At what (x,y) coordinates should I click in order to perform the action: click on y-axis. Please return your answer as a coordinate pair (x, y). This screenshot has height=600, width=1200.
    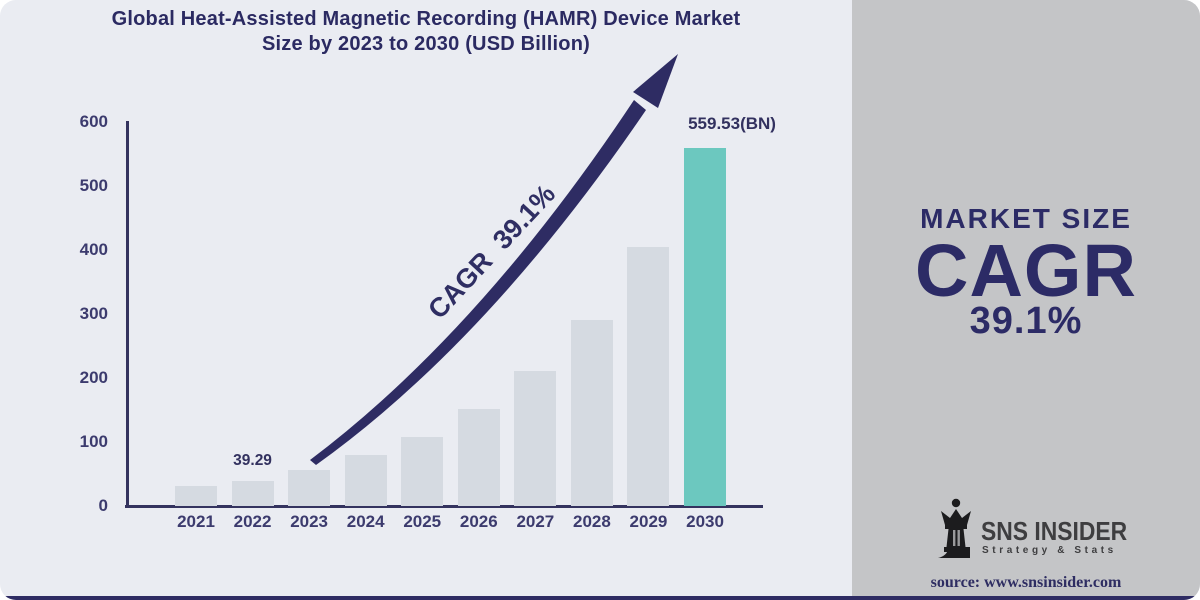
    Looking at the image, I should click on (127, 314).